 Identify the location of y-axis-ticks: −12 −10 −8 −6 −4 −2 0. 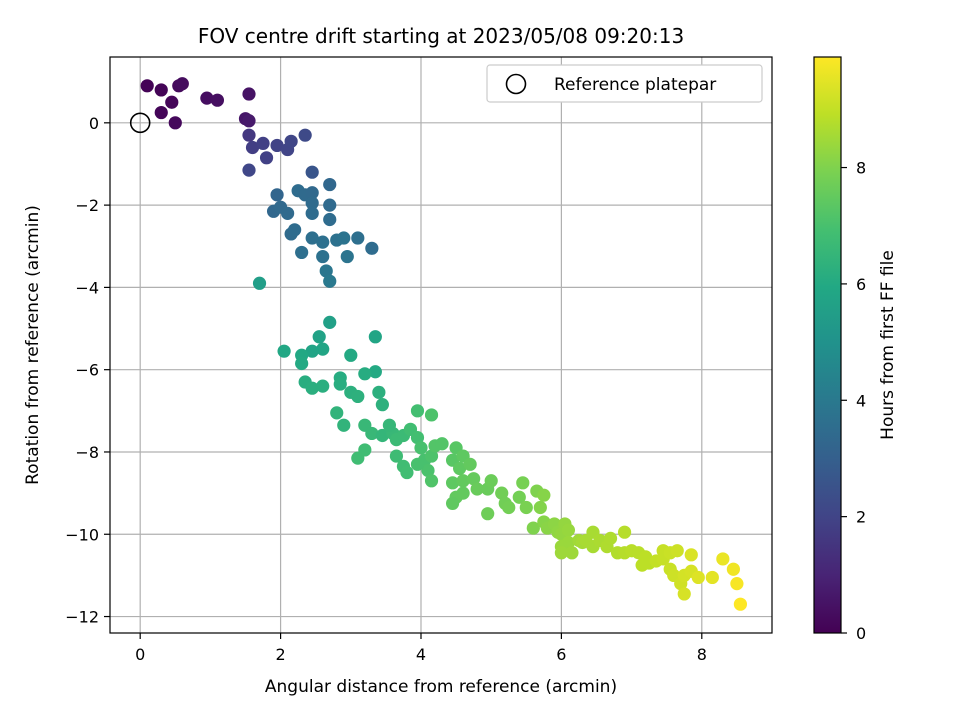
(87, 370).